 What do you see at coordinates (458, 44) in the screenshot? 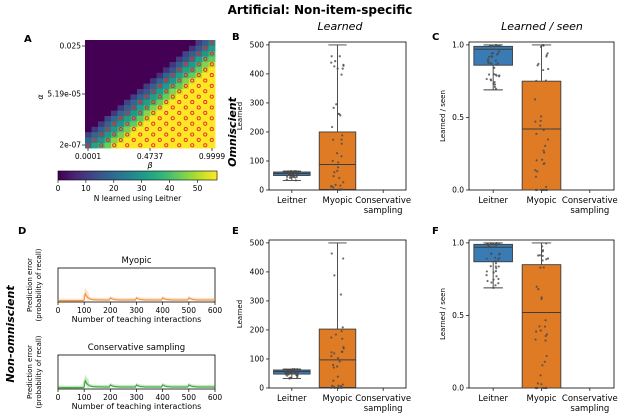
I see `y-tick-label: 1.0` at bounding box center [458, 44].